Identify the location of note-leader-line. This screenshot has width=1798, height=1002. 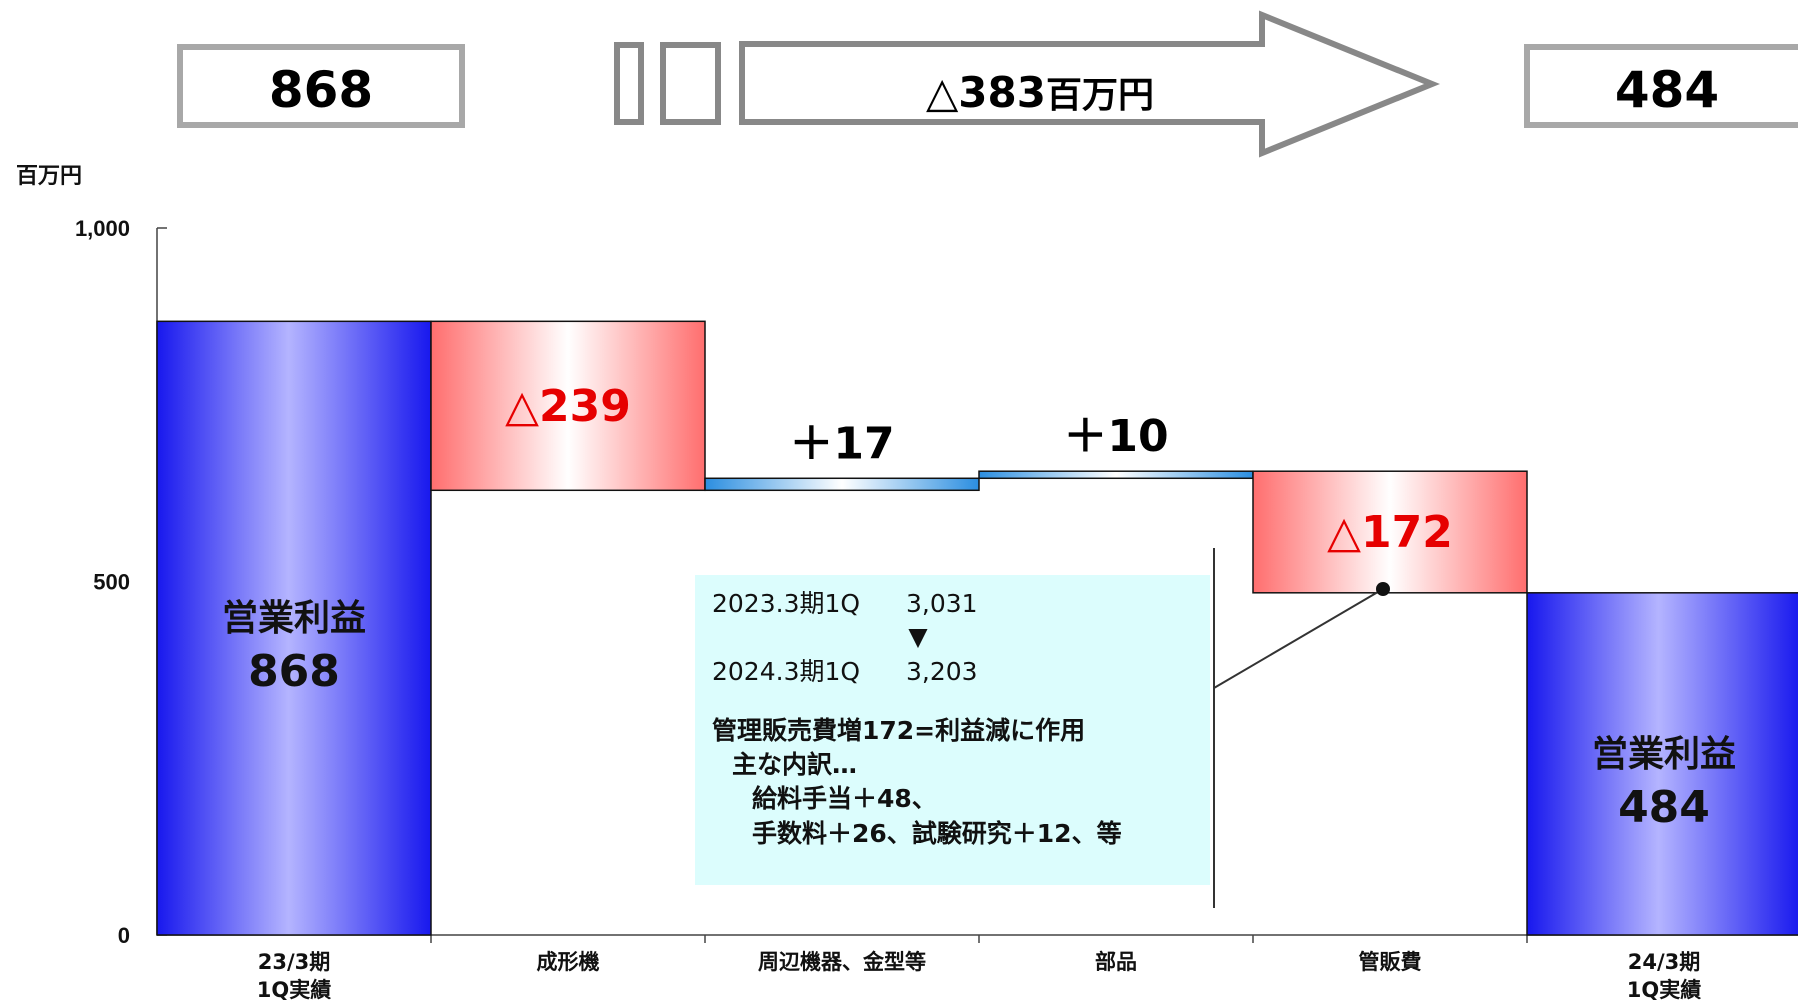
(1298, 638).